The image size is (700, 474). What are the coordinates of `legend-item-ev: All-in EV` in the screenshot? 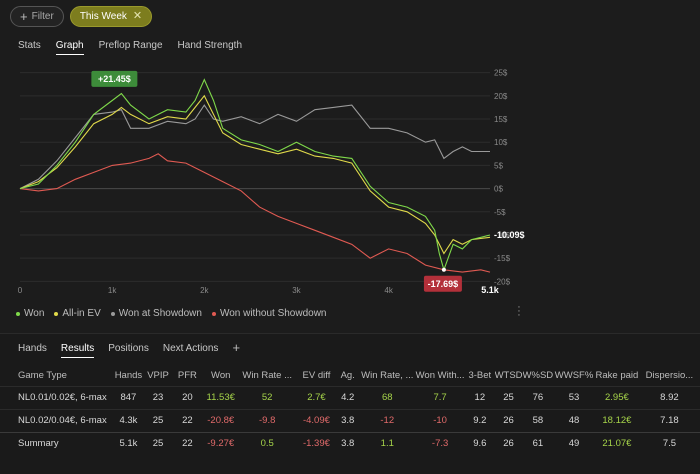 It's located at (77, 313).